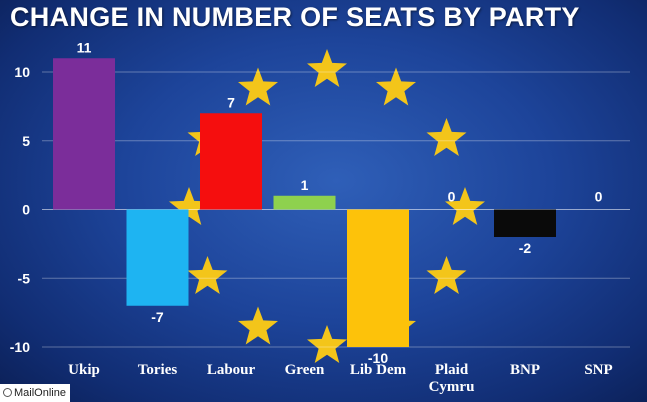 The width and height of the screenshot is (647, 402). Describe the element at coordinates (84, 47) in the screenshot. I see `data-label: 11` at that location.